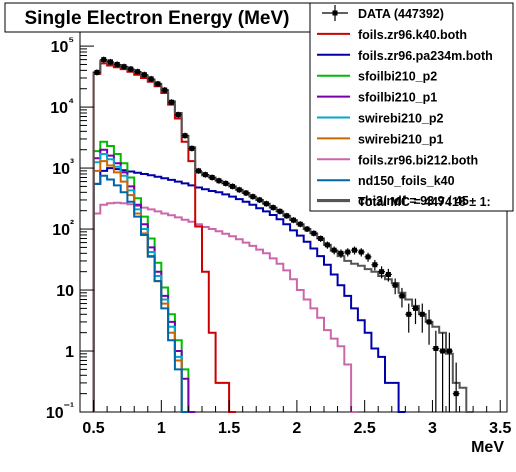 Image resolution: width=516 pixels, height=472 pixels. What do you see at coordinates (63, 167) in the screenshot?
I see `y-tick-label: 10³` at bounding box center [63, 167].